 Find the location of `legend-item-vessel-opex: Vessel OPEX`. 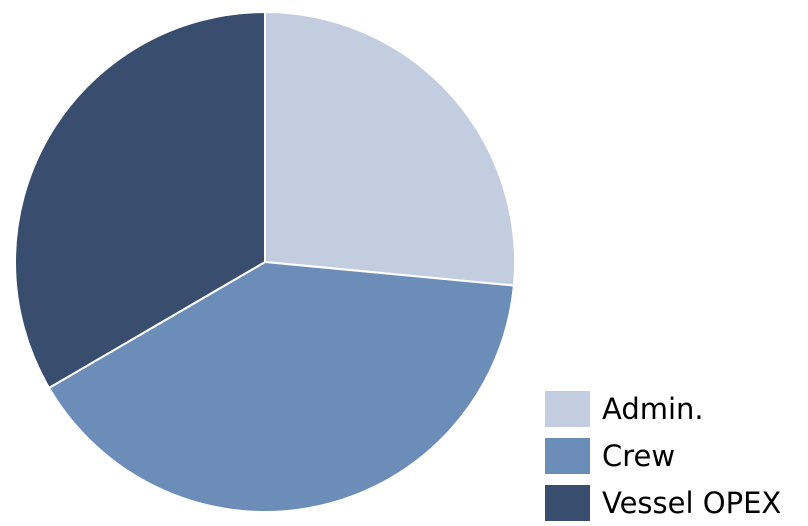

legend-item-vessel-opex: Vessel OPEX is located at coordinates (663, 502).